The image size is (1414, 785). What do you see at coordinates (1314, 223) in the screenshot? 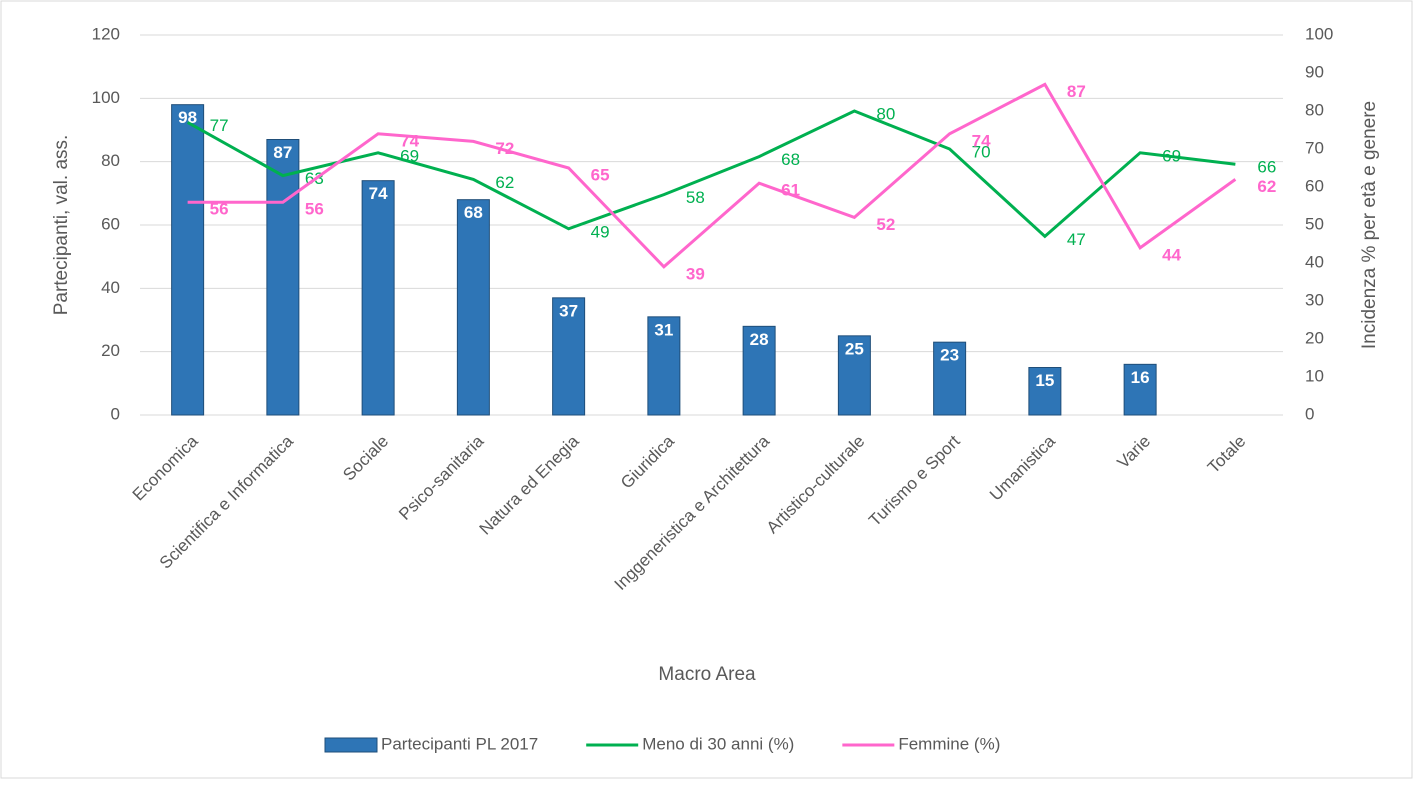
I see `y2-tick-label: 50` at bounding box center [1314, 223].